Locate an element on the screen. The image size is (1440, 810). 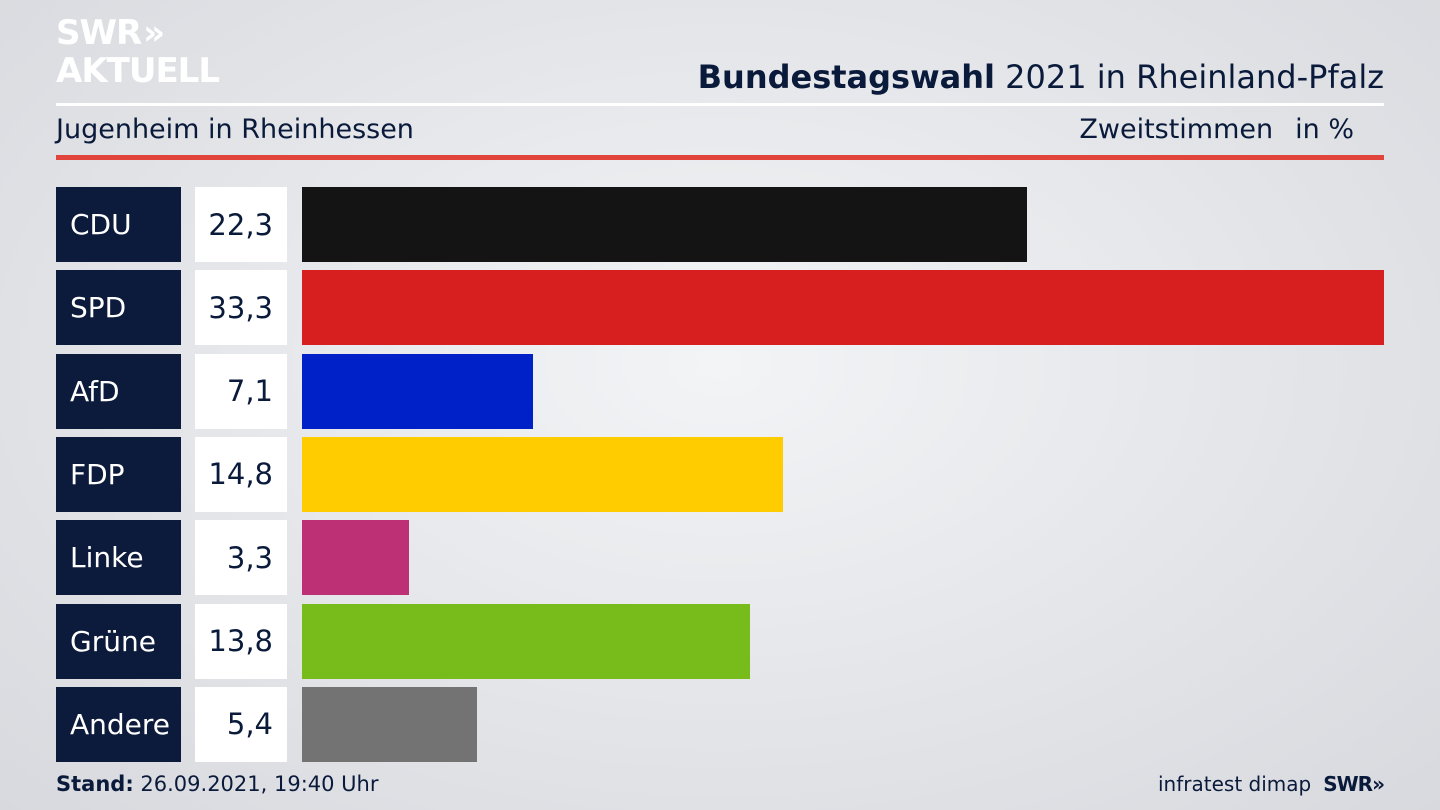
value-label: 14,8 is located at coordinates (241, 474).